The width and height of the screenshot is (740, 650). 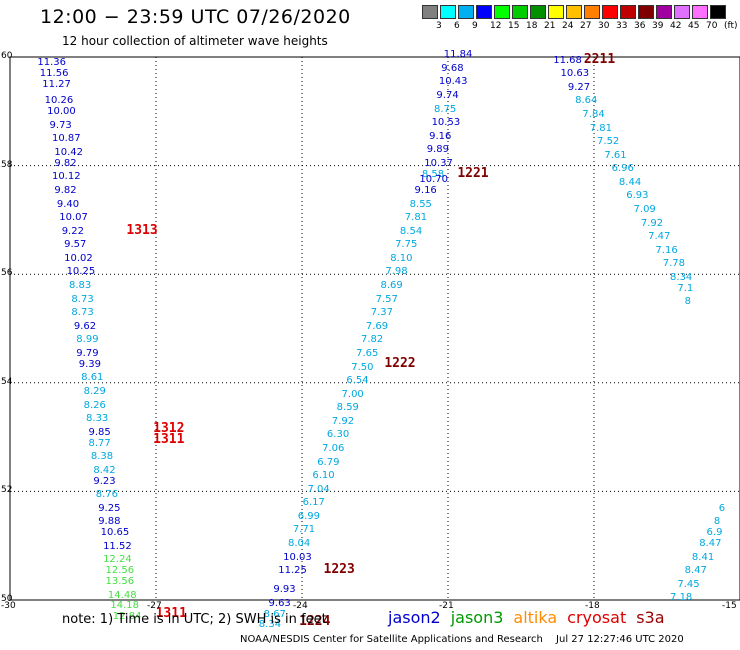 What do you see at coordinates (154, 606) in the screenshot?
I see `x-tick-label: -27` at bounding box center [154, 606].